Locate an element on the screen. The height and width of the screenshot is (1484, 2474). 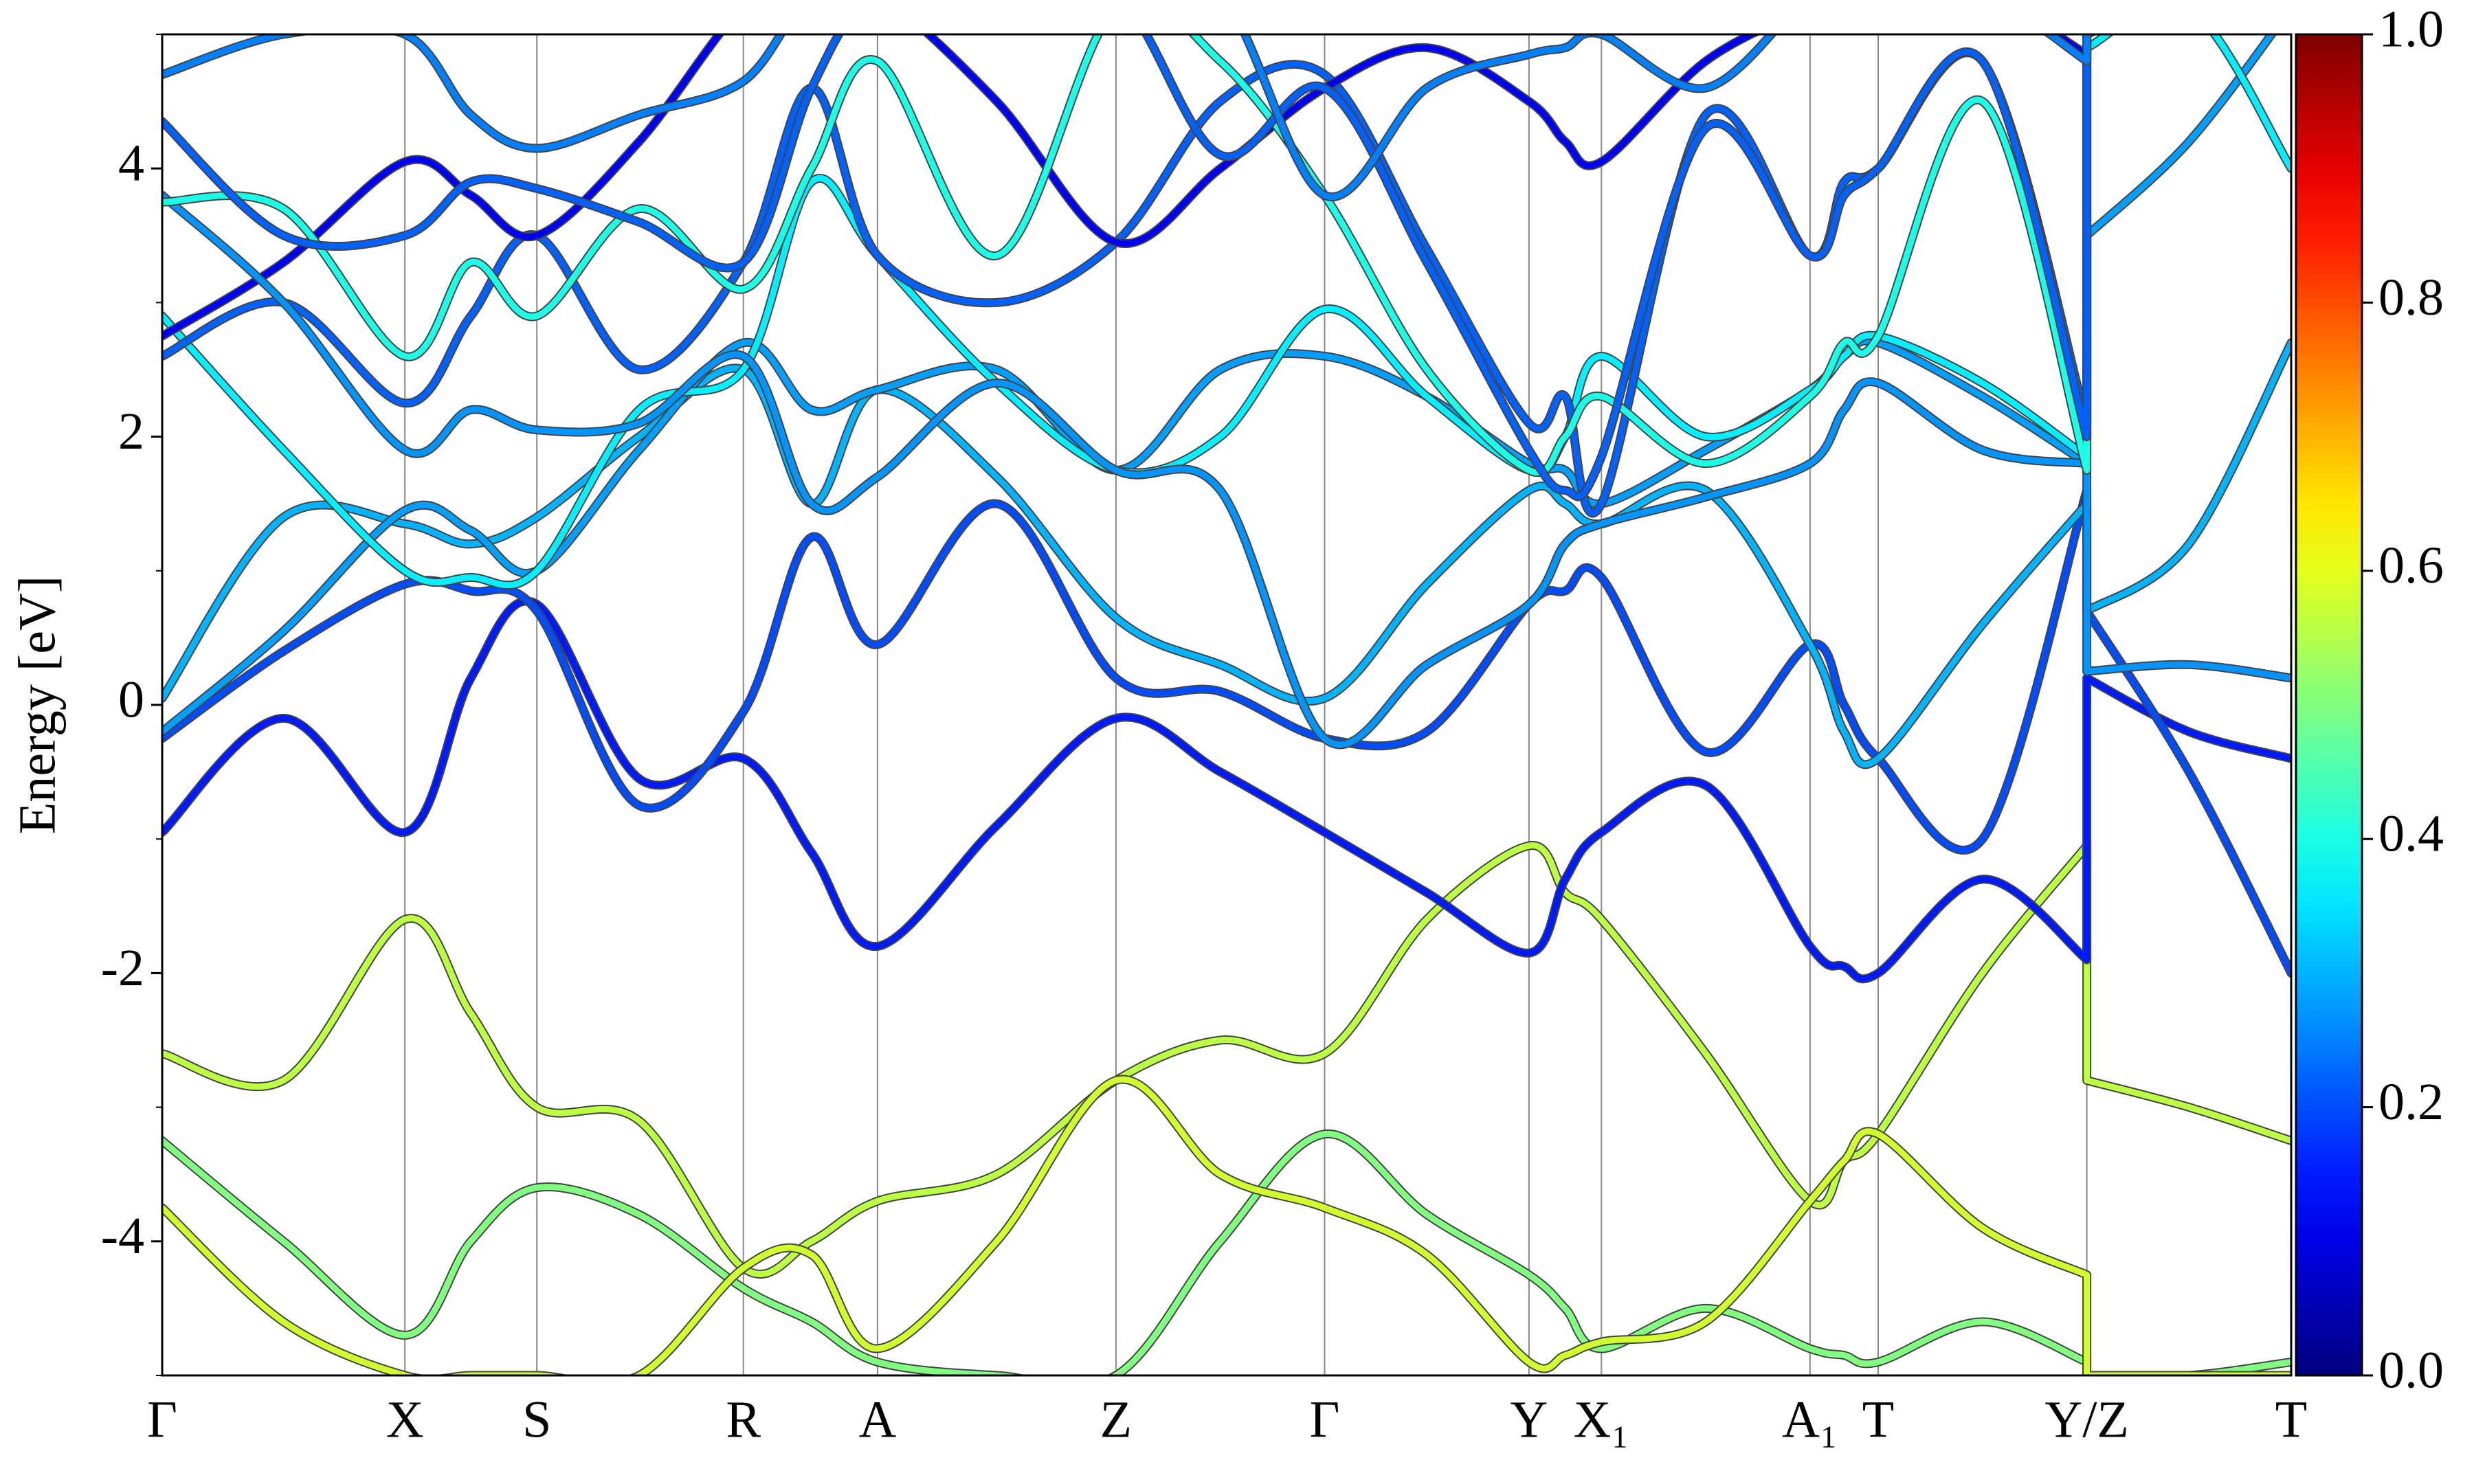
y-tick-label: -2 is located at coordinates (122, 968).